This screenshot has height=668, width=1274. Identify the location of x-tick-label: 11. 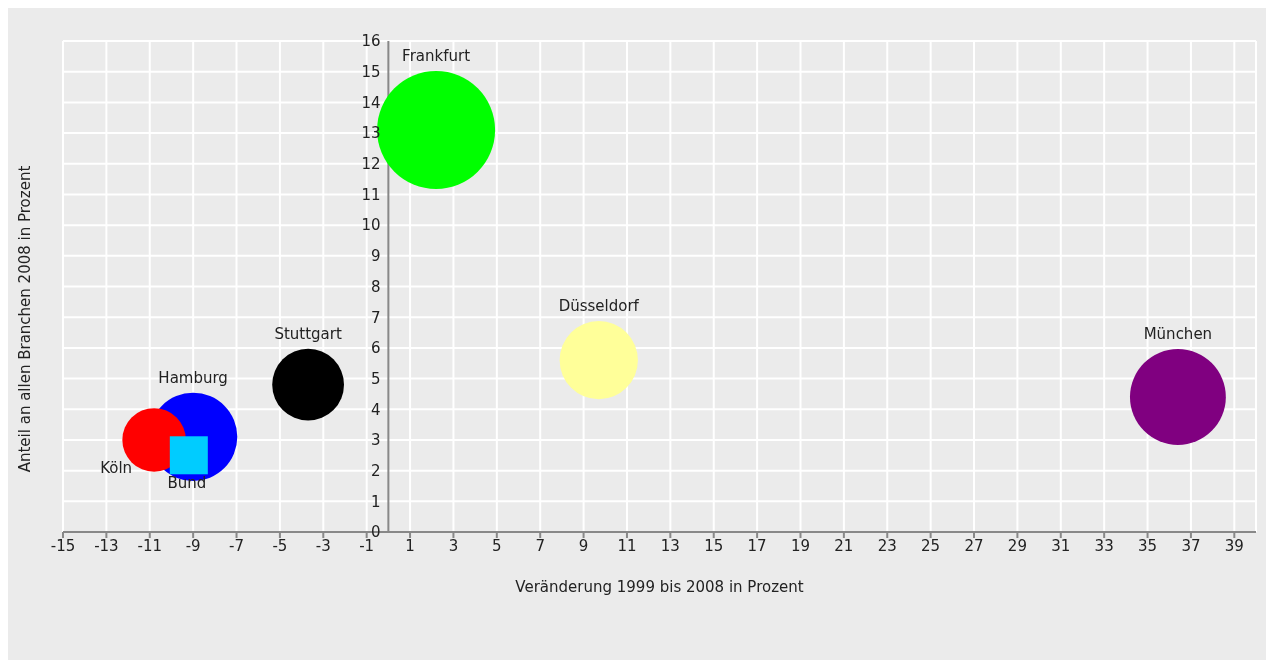
(627, 545).